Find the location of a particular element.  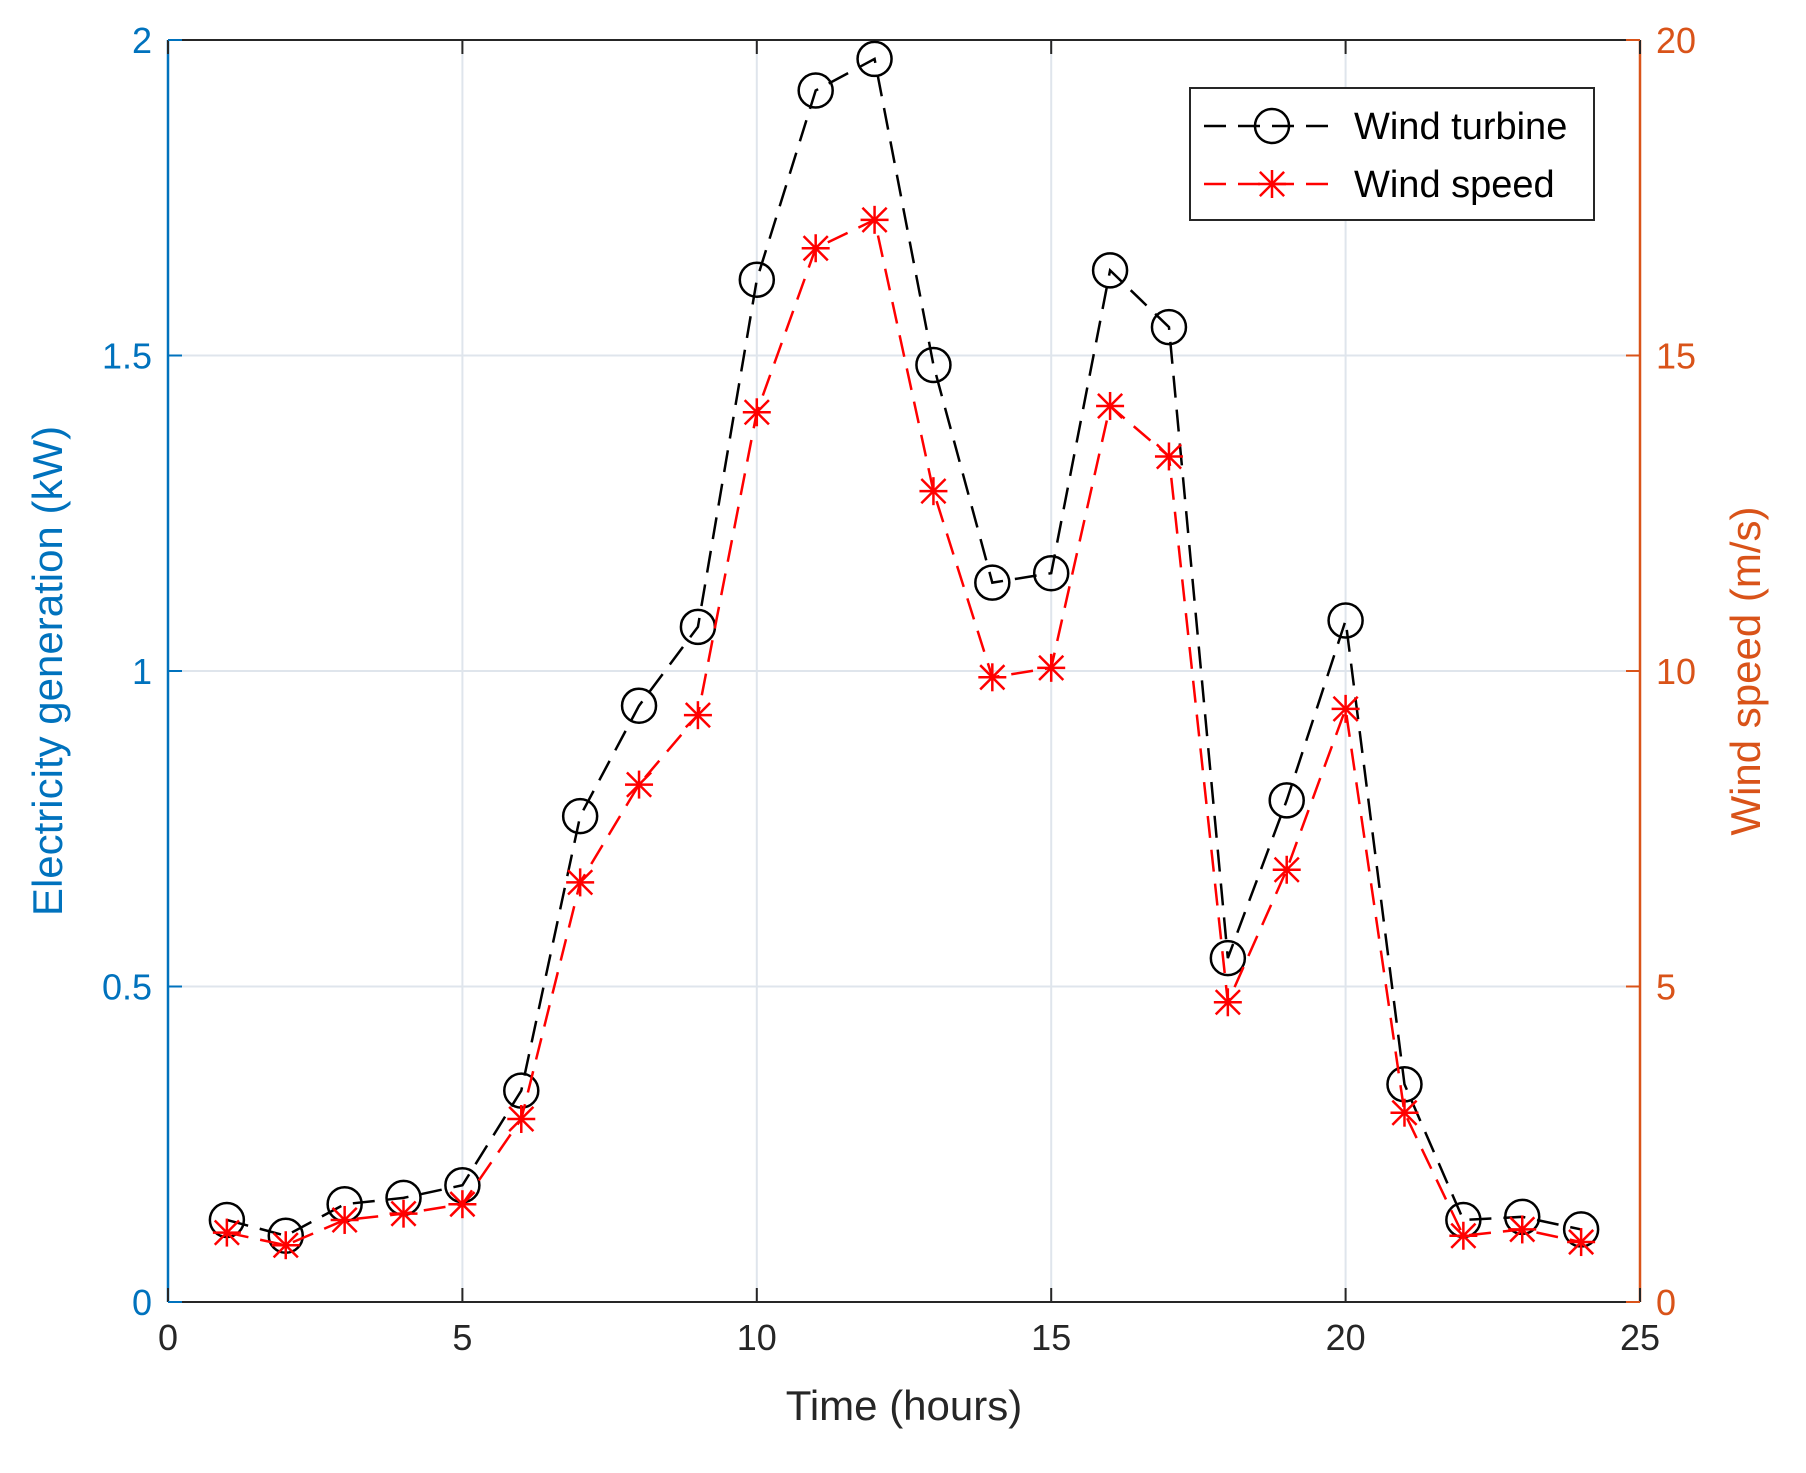

x-tick-label: 5 is located at coordinates (462, 1337).